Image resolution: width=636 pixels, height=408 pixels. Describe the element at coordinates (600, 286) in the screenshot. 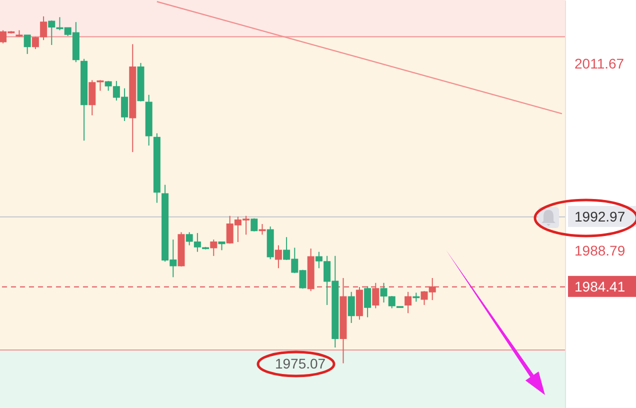

I see `y-tick-label: 1984.41` at that location.